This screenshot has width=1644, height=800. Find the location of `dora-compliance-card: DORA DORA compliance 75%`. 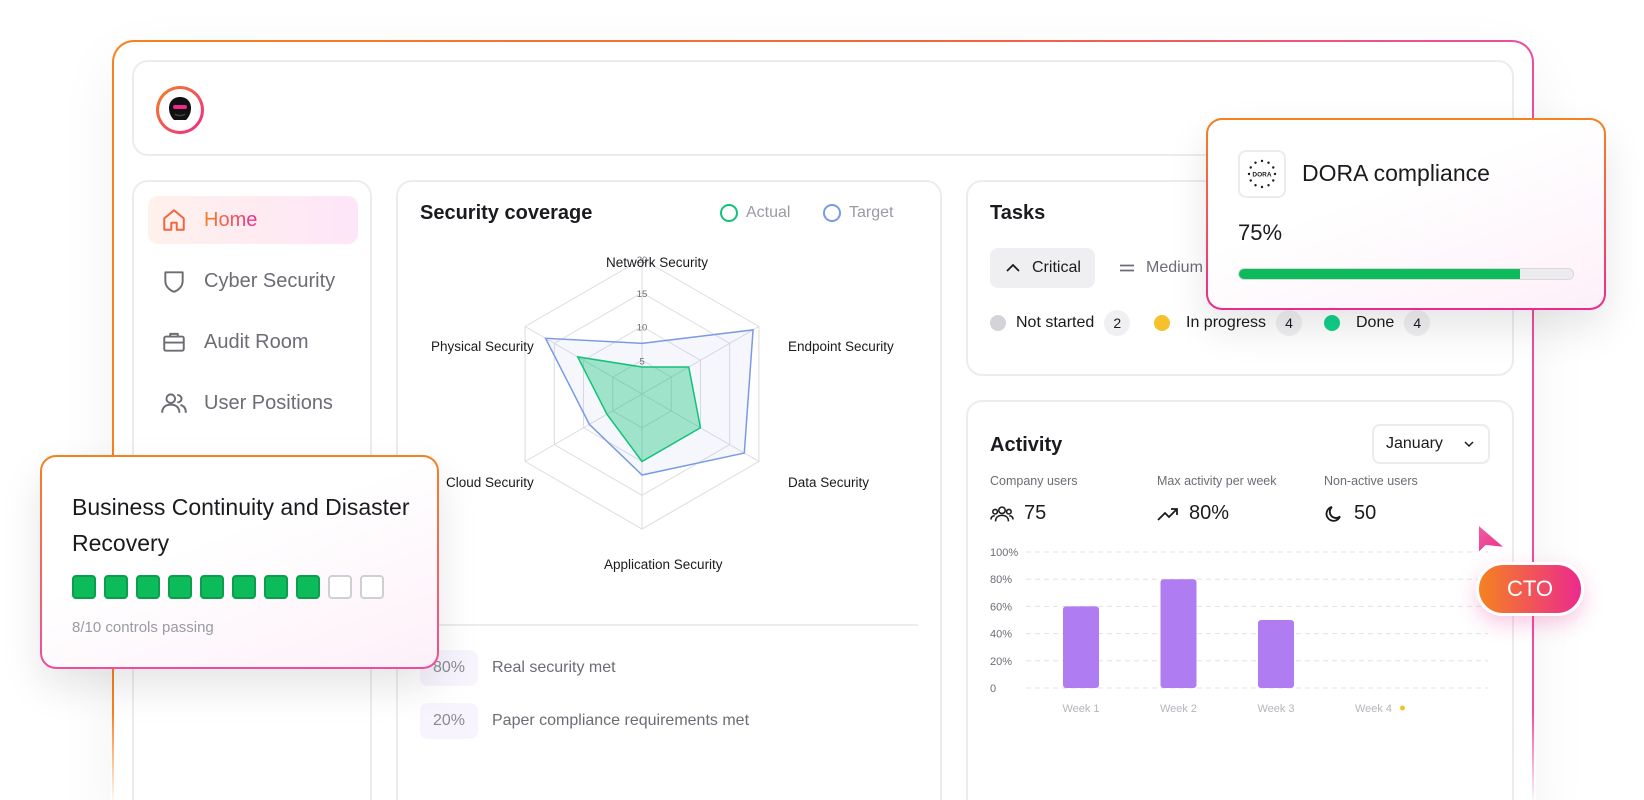

dora-compliance-card: DORA DORA compliance 75% is located at coordinates (1406, 214).